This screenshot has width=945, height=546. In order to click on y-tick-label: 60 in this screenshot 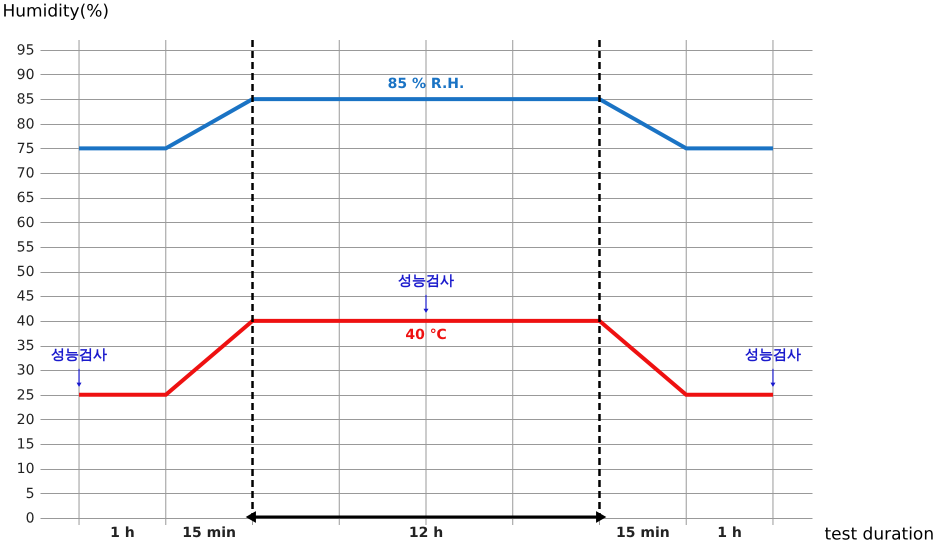, I will do `click(25, 222)`.